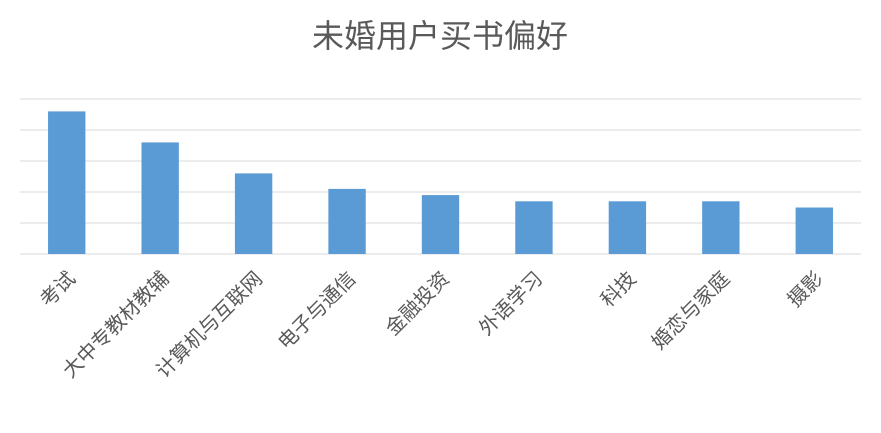  Describe the element at coordinates (691, 310) in the screenshot. I see `x-tick-label: 婚恋与家庭` at that location.